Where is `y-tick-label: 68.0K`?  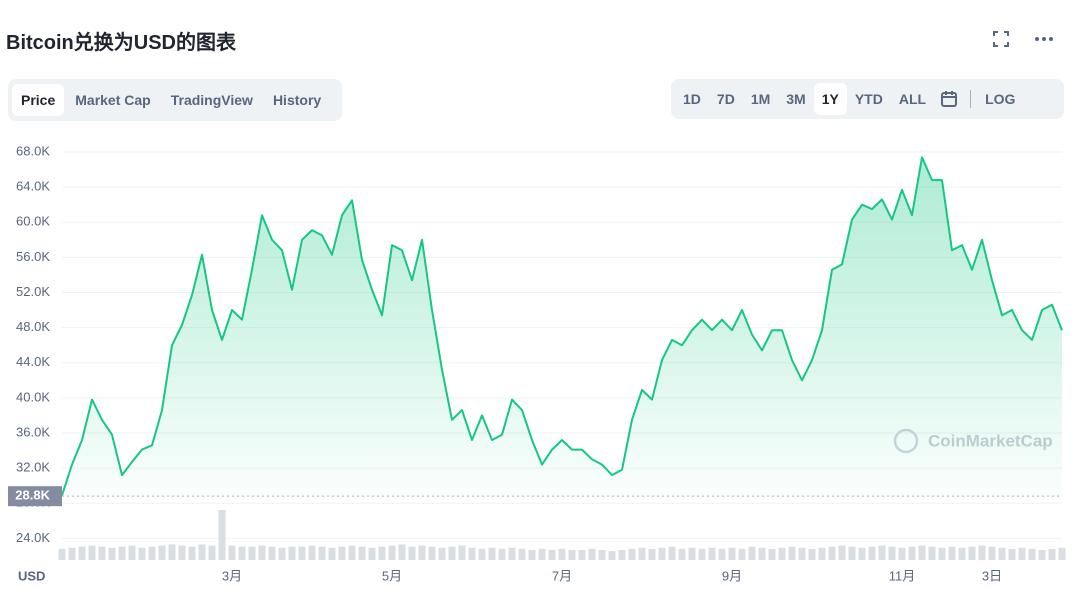 y-tick-label: 68.0K is located at coordinates (33, 150).